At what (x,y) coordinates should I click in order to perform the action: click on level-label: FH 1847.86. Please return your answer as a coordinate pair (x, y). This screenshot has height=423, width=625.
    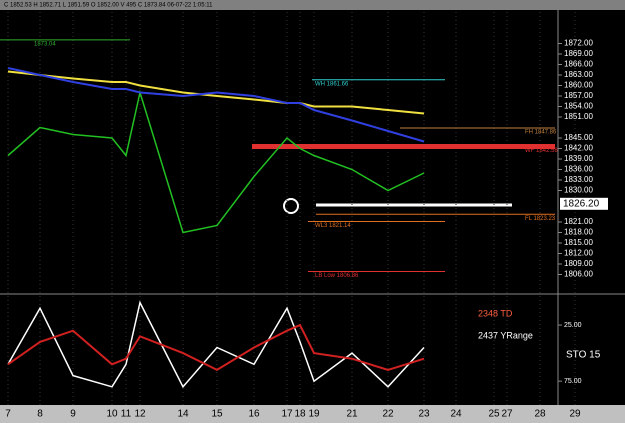
    Looking at the image, I should click on (541, 133).